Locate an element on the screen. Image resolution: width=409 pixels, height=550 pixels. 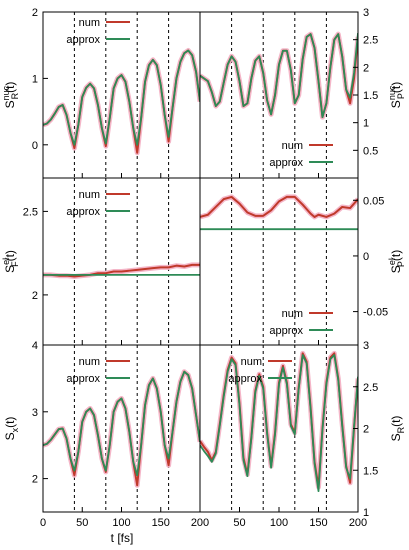
x-axis-label: t [fs] is located at coordinates (122, 538).